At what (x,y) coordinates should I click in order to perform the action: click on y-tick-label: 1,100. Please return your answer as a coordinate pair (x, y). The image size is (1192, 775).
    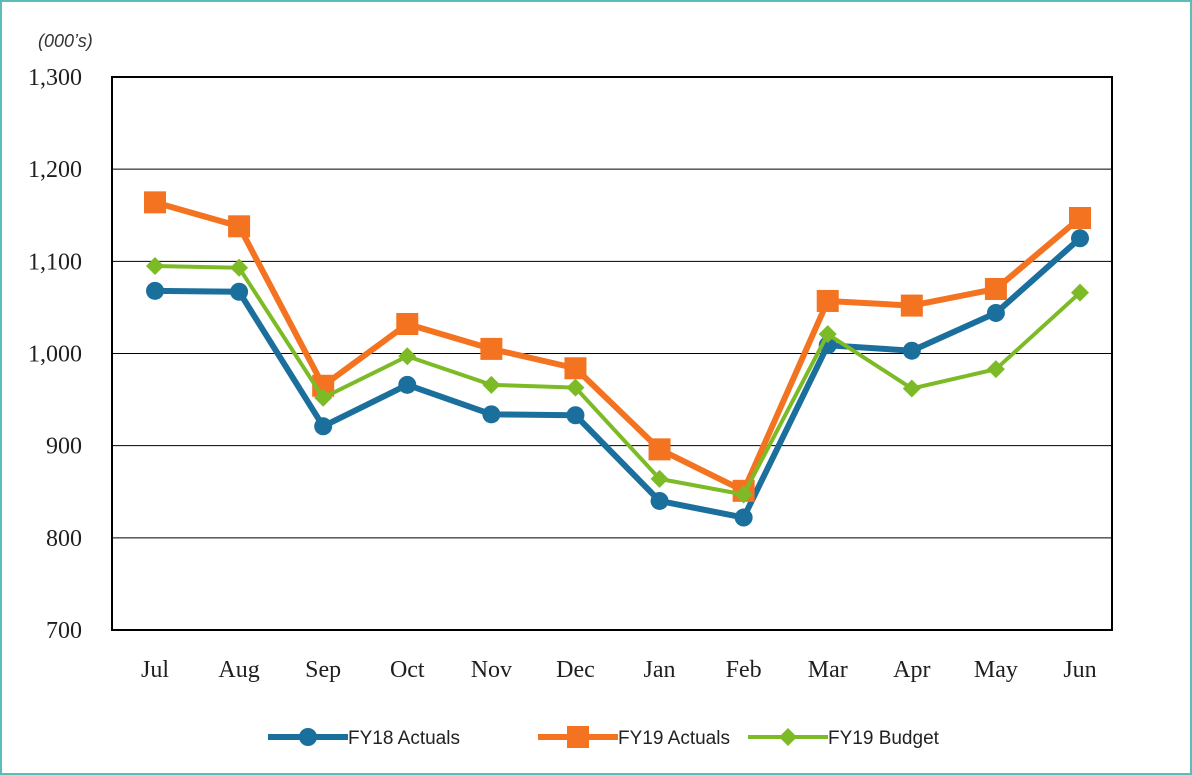
    Looking at the image, I should click on (55, 262).